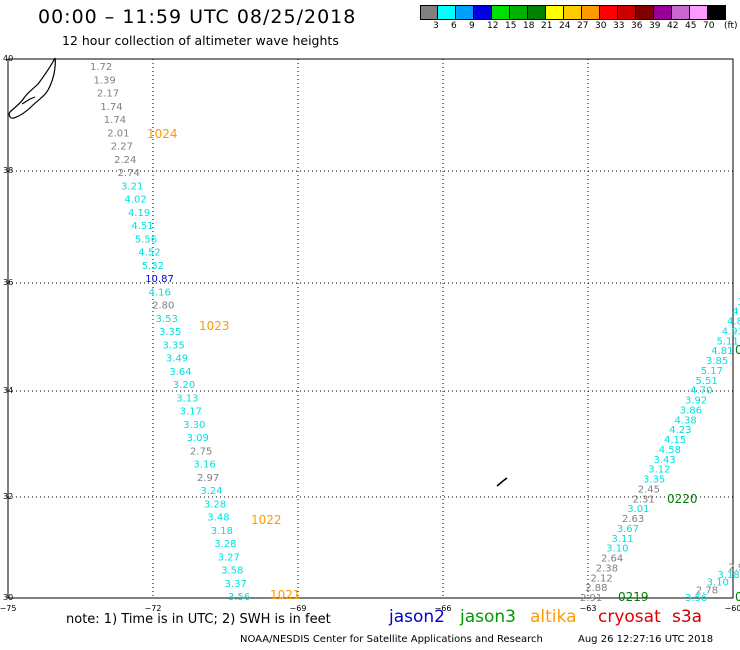 The width and height of the screenshot is (740, 650). What do you see at coordinates (493, 26) in the screenshot?
I see `scale-label: 12` at bounding box center [493, 26].